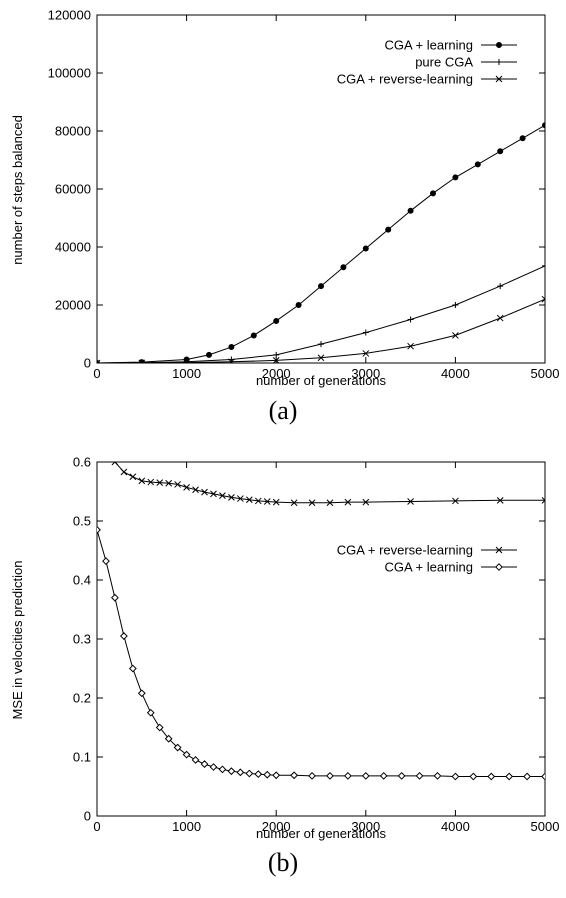 The image size is (566, 898). I want to click on y-tick-label: 0, so click(87, 363).